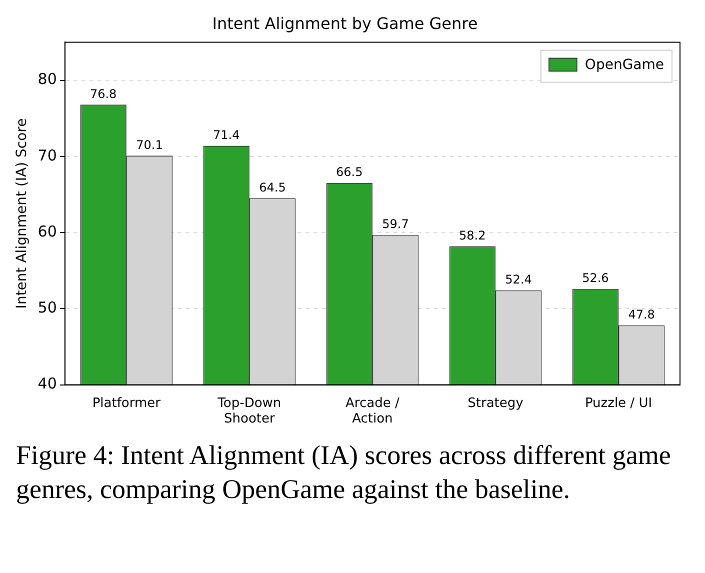  Describe the element at coordinates (127, 403) in the screenshot. I see `x-tick-label: Platformer` at that location.